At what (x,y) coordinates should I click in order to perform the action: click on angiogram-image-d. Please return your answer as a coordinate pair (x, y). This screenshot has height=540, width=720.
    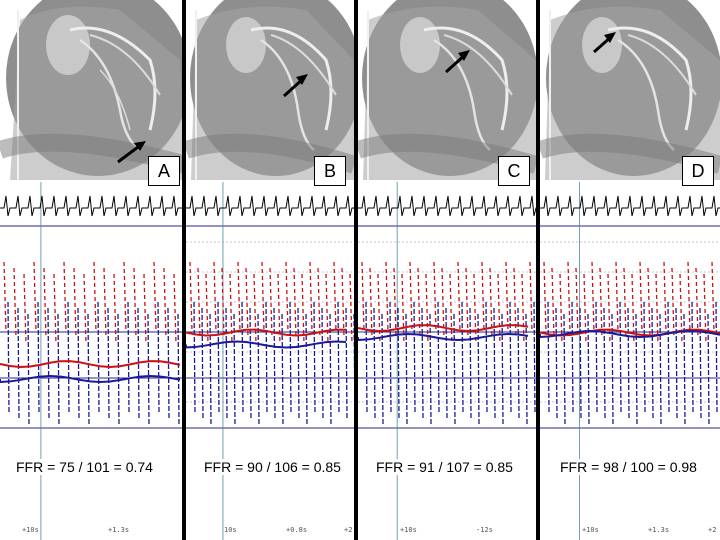
    Looking at the image, I should click on (630, 90).